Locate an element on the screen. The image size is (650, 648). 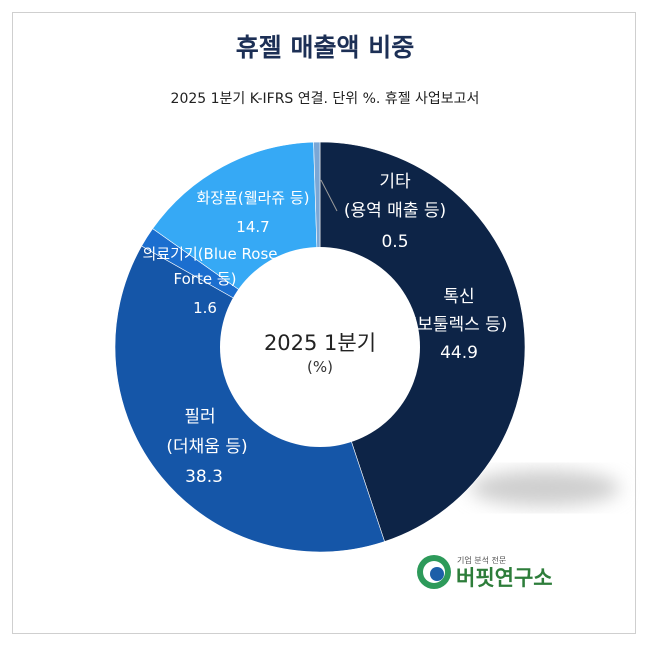
value-other: 0.5 is located at coordinates (394, 242).